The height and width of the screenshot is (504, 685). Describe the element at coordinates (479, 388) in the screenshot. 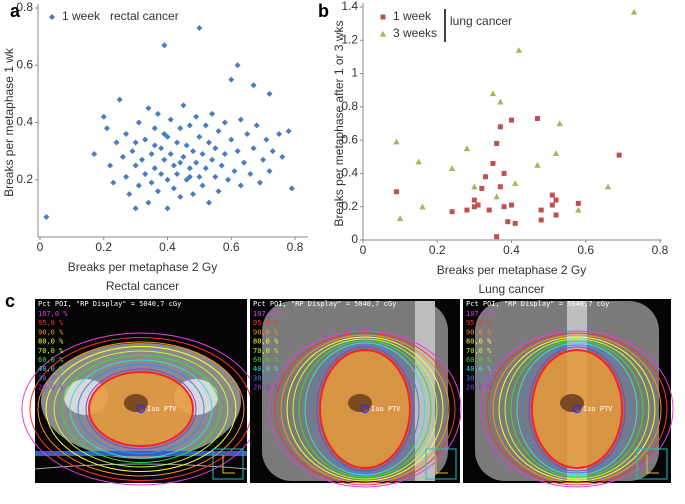

I see `isodose-label: 20,0 %` at that location.